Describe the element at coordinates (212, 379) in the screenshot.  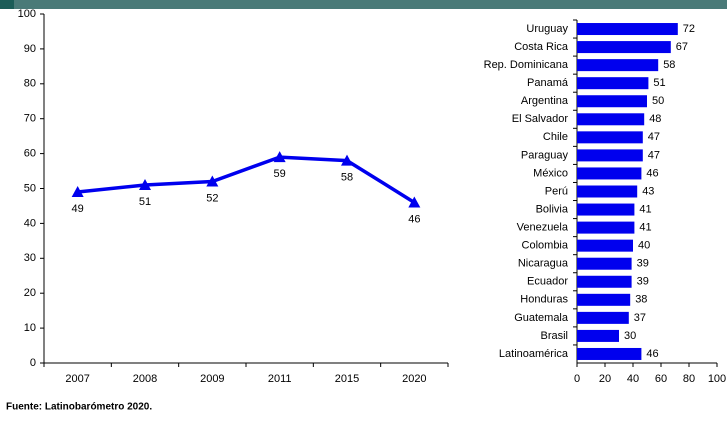
I see `x-tick-label: 2009` at that location.